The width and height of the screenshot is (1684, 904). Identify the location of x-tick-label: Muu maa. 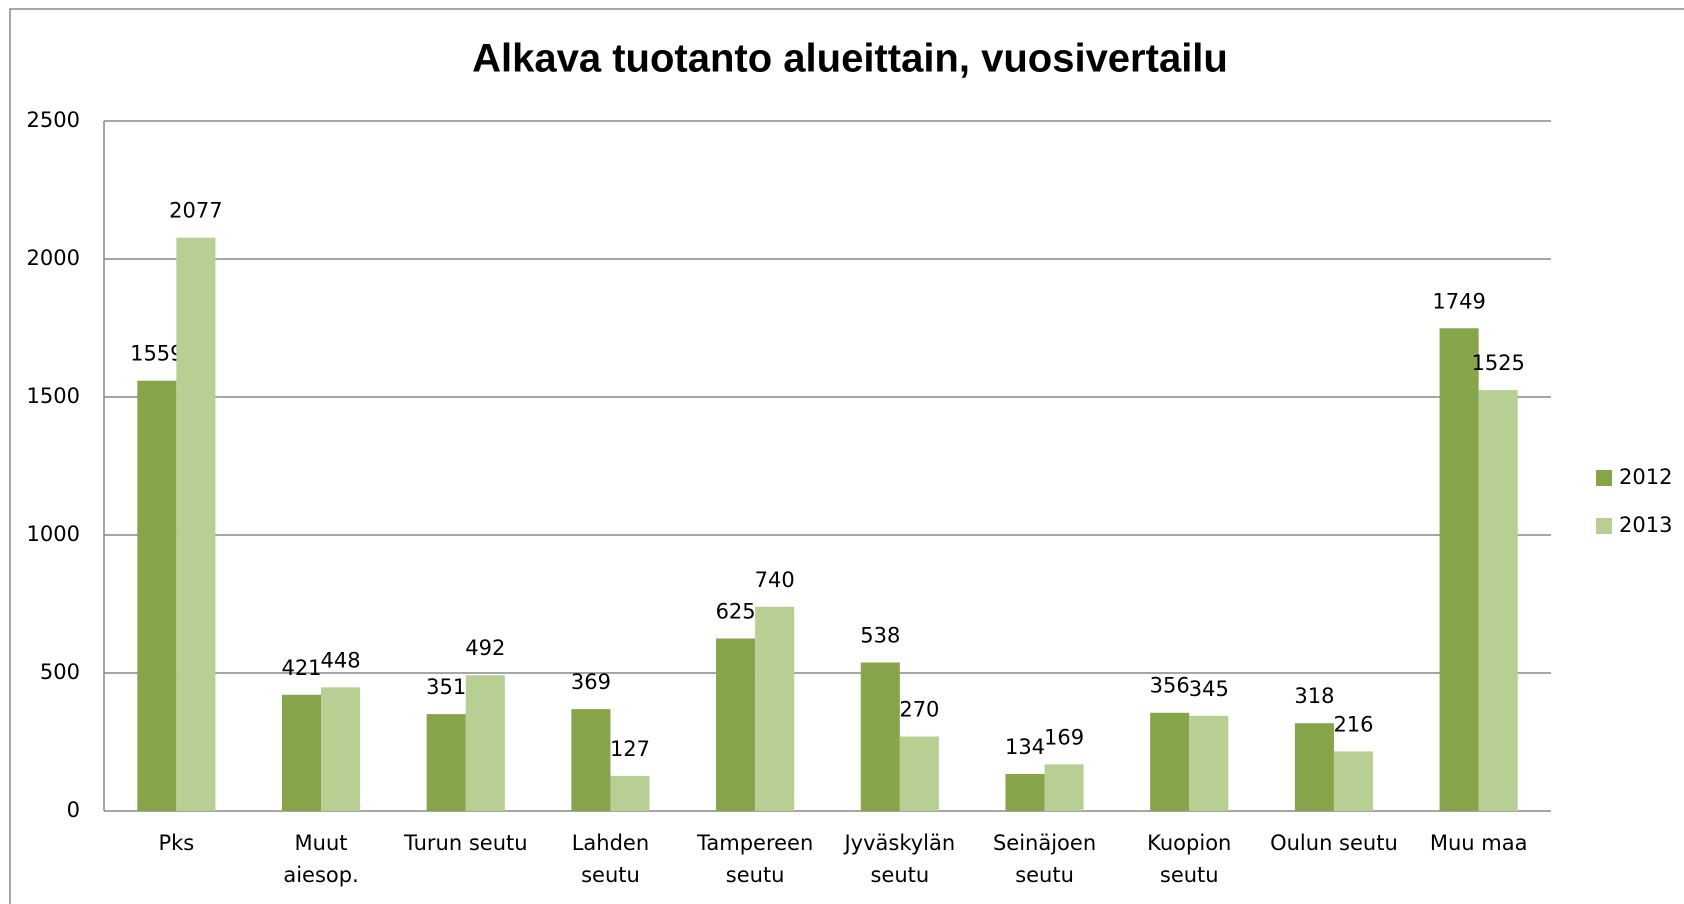
(1478, 843).